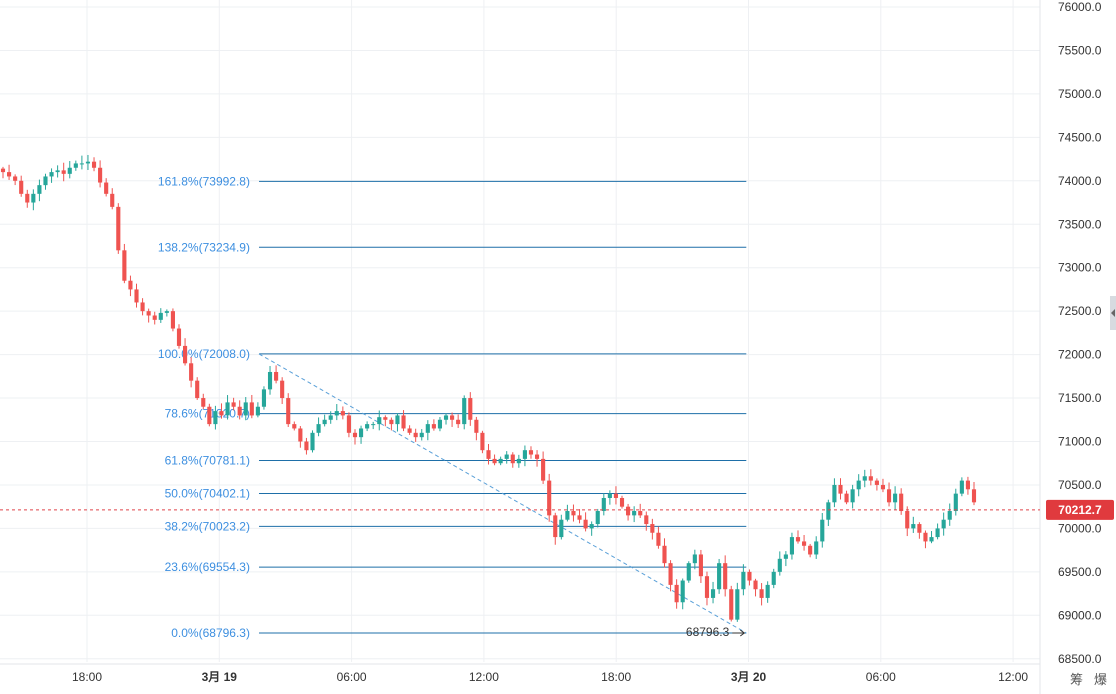  I want to click on fib-level-label: 100.0%(72008.0), so click(204, 354).